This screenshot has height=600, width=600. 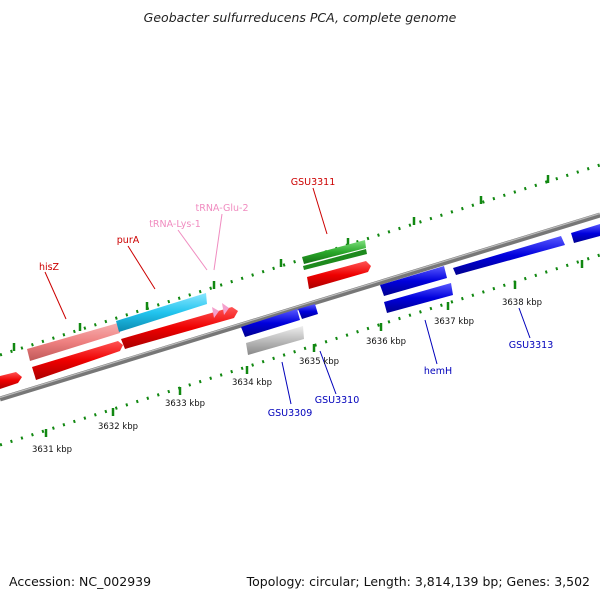 What do you see at coordinates (275, 340) in the screenshot?
I see `feature-GSU3309-gene` at bounding box center [275, 340].